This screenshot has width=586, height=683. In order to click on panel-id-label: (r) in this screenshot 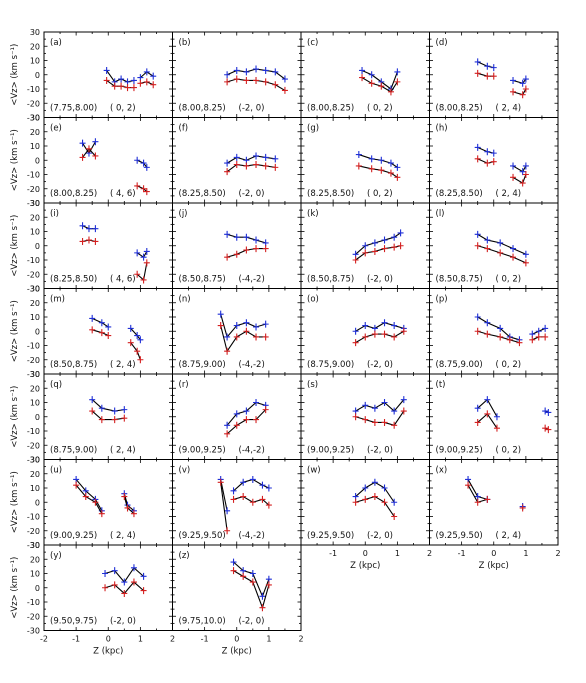, I will do `click(184, 385)`.